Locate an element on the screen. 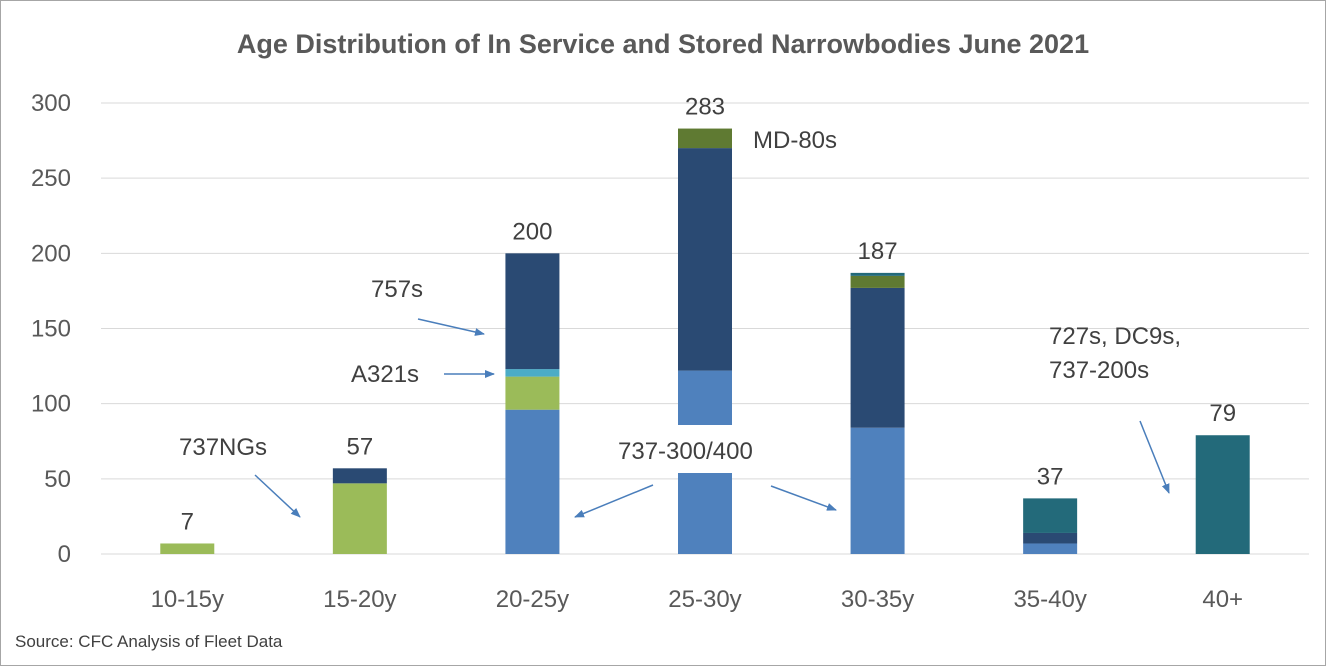 Image resolution: width=1326 pixels, height=666 pixels. annotation-737-300-400-background is located at coordinates (703, 449).